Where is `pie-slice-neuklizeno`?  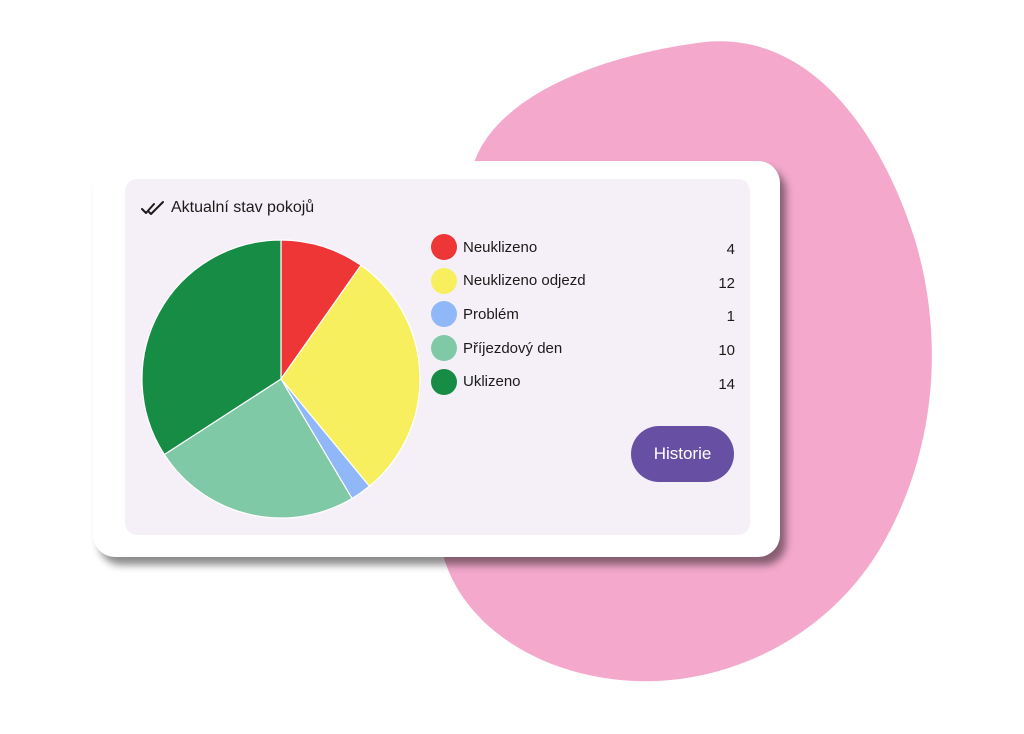 pie-slice-neuklizeno is located at coordinates (321, 310).